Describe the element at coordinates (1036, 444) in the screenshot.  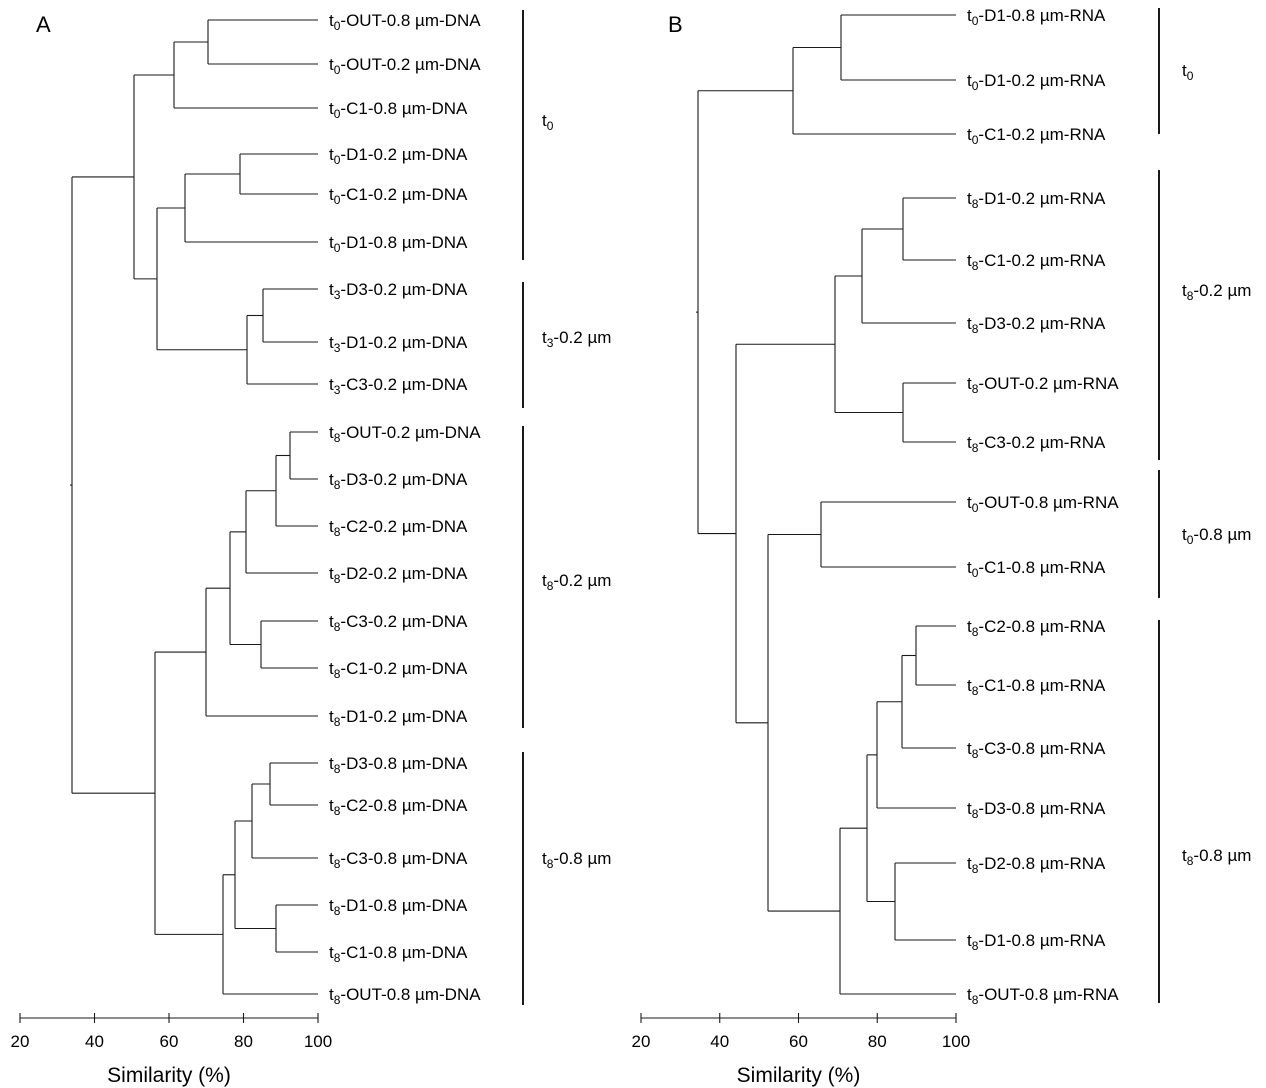
I see `leaf-label: t8-C3-0.2 µm-RNA` at that location.